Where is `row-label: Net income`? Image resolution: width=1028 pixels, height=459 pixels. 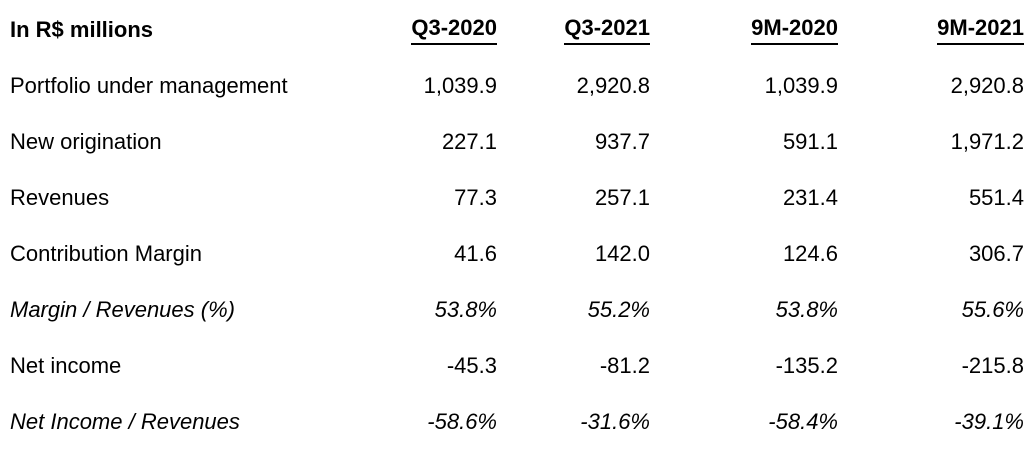 row-label: Net income is located at coordinates (66, 365).